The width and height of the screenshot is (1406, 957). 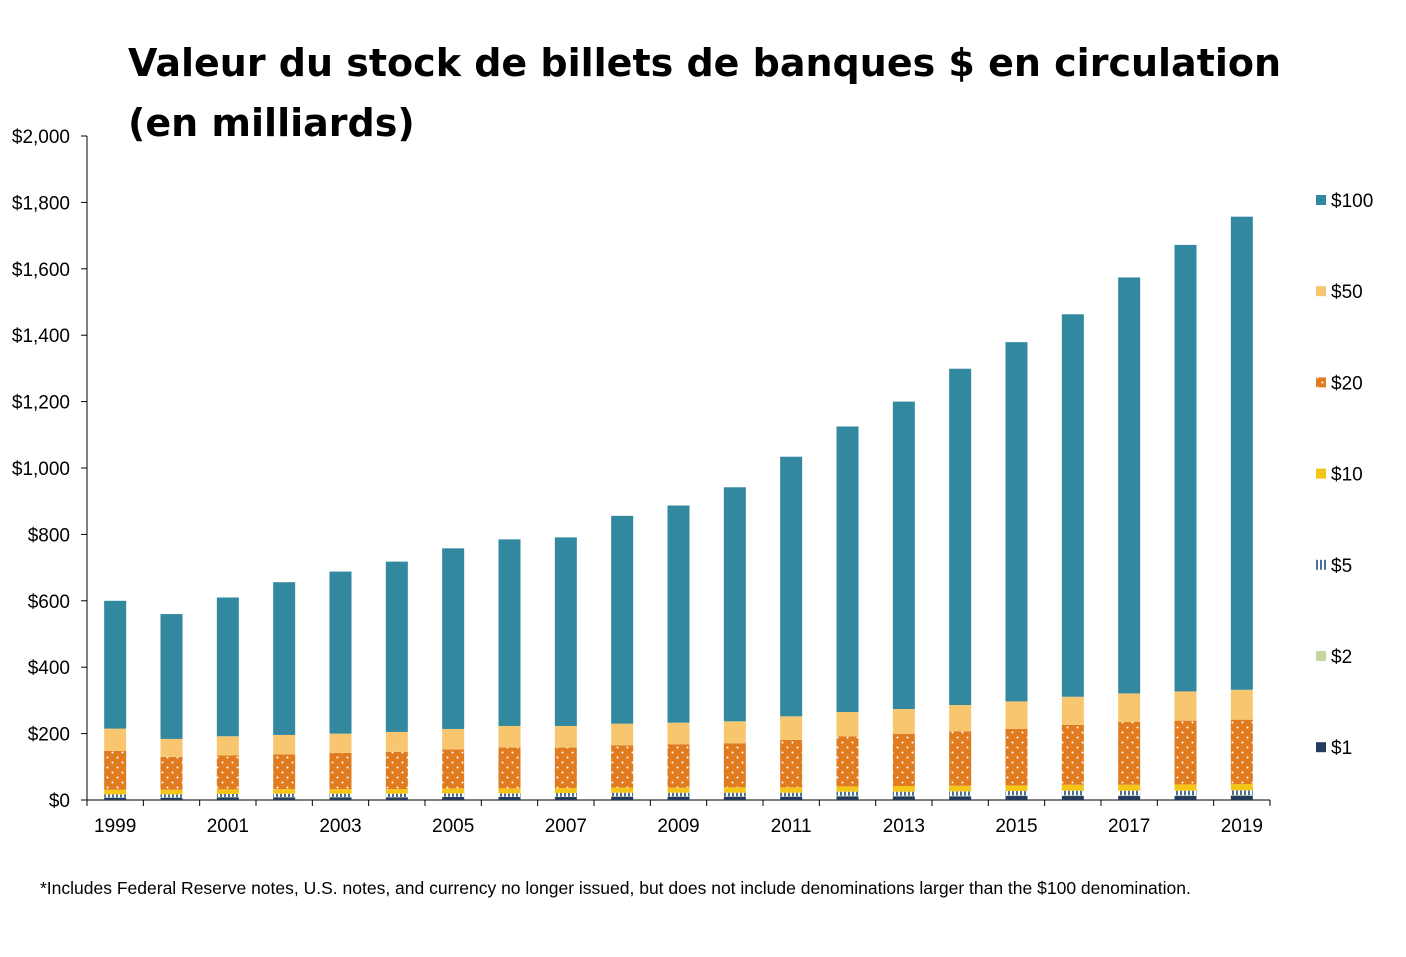 I want to click on bar-segment-d50-2010, so click(x=734, y=732).